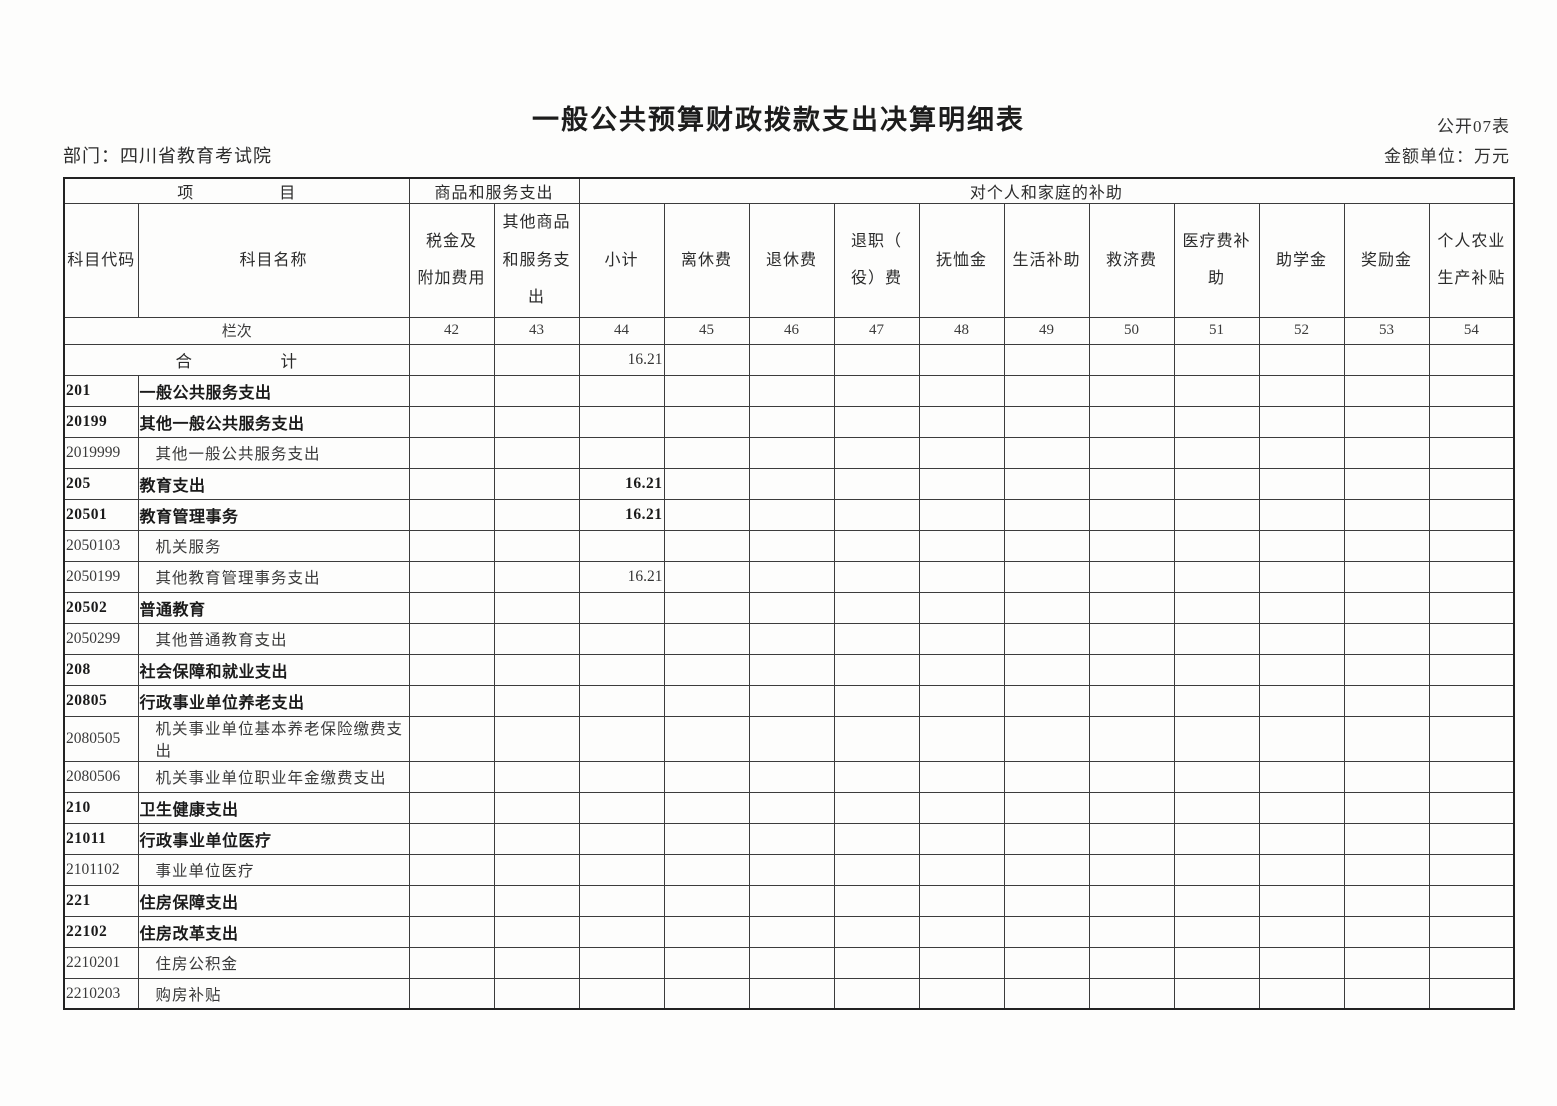 This screenshot has height=1106, width=1557. Describe the element at coordinates (961, 260) in the screenshot. I see `column-header: 抚恤金` at that location.